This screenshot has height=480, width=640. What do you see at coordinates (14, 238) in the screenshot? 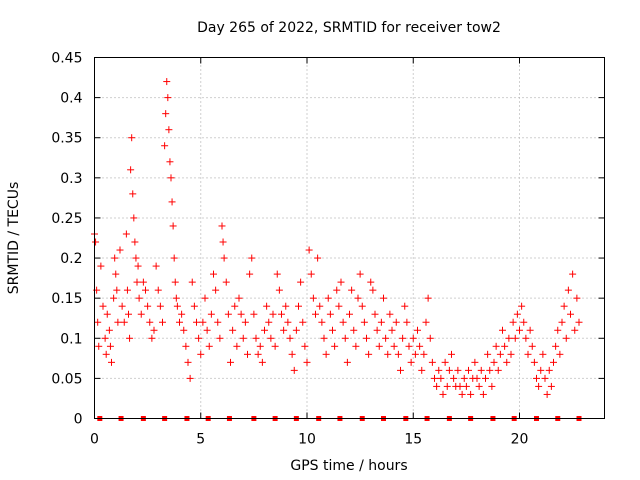
I see `y-axis-label: SRMTID / TECUs` at bounding box center [14, 238].